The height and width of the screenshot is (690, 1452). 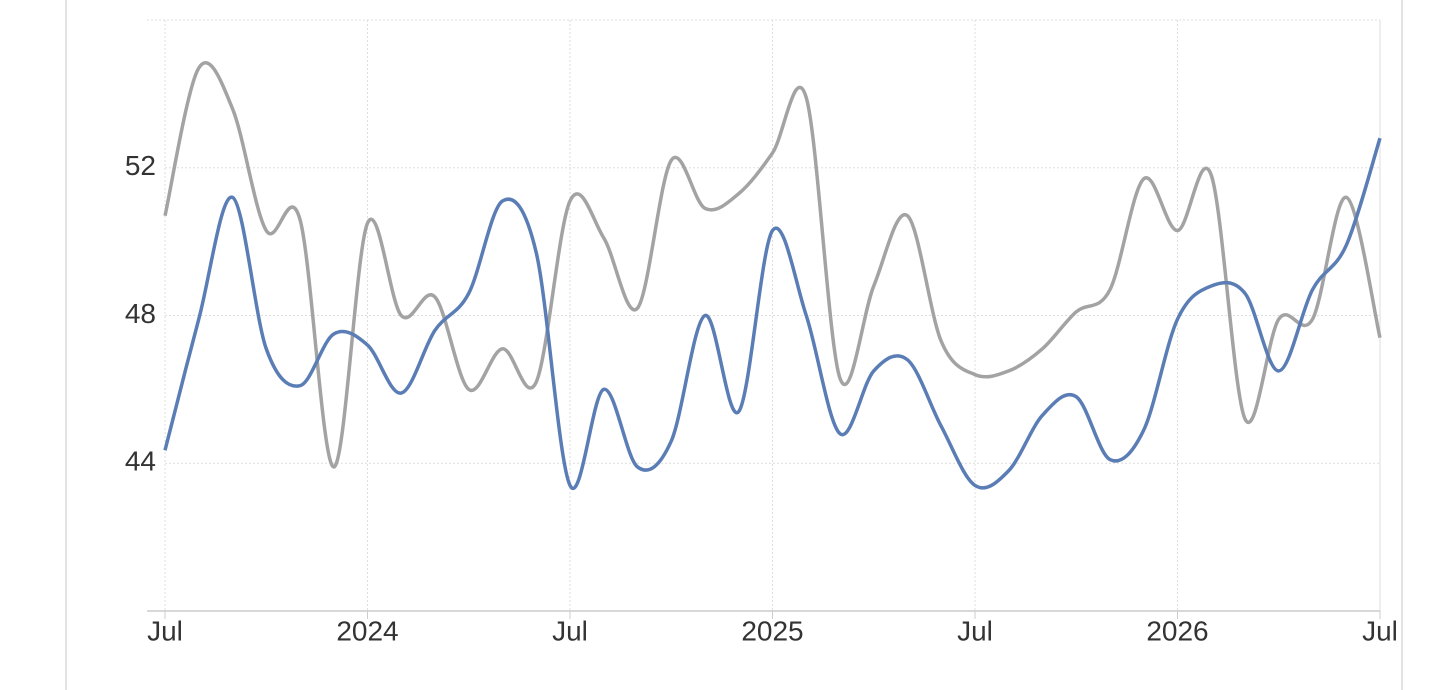 I want to click on x-tick-label: 2025, so click(x=772, y=630).